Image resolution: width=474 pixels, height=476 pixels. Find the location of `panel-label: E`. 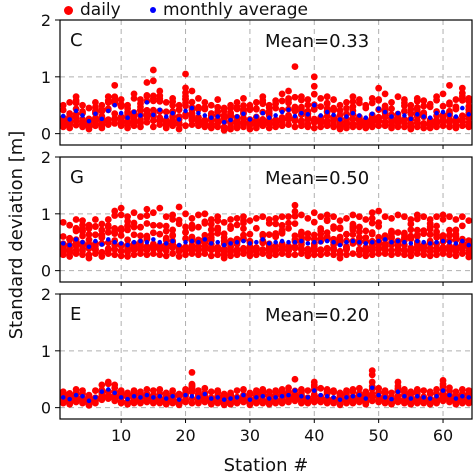

panel-label: E is located at coordinates (75, 314).